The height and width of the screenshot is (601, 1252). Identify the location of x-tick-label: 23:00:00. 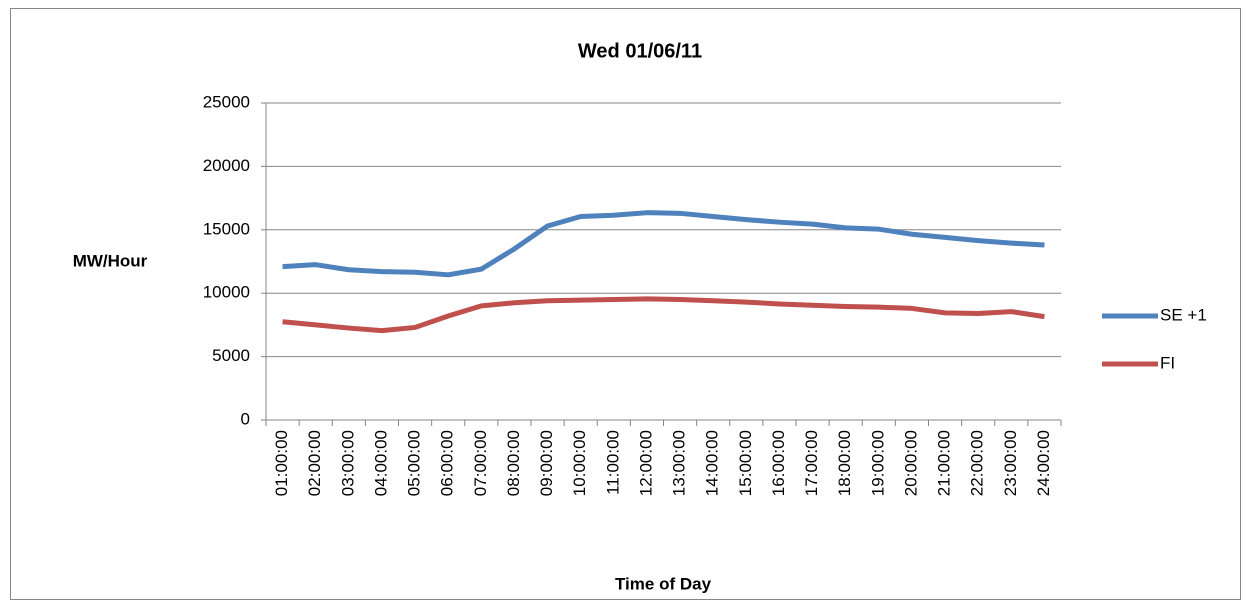
(1010, 463).